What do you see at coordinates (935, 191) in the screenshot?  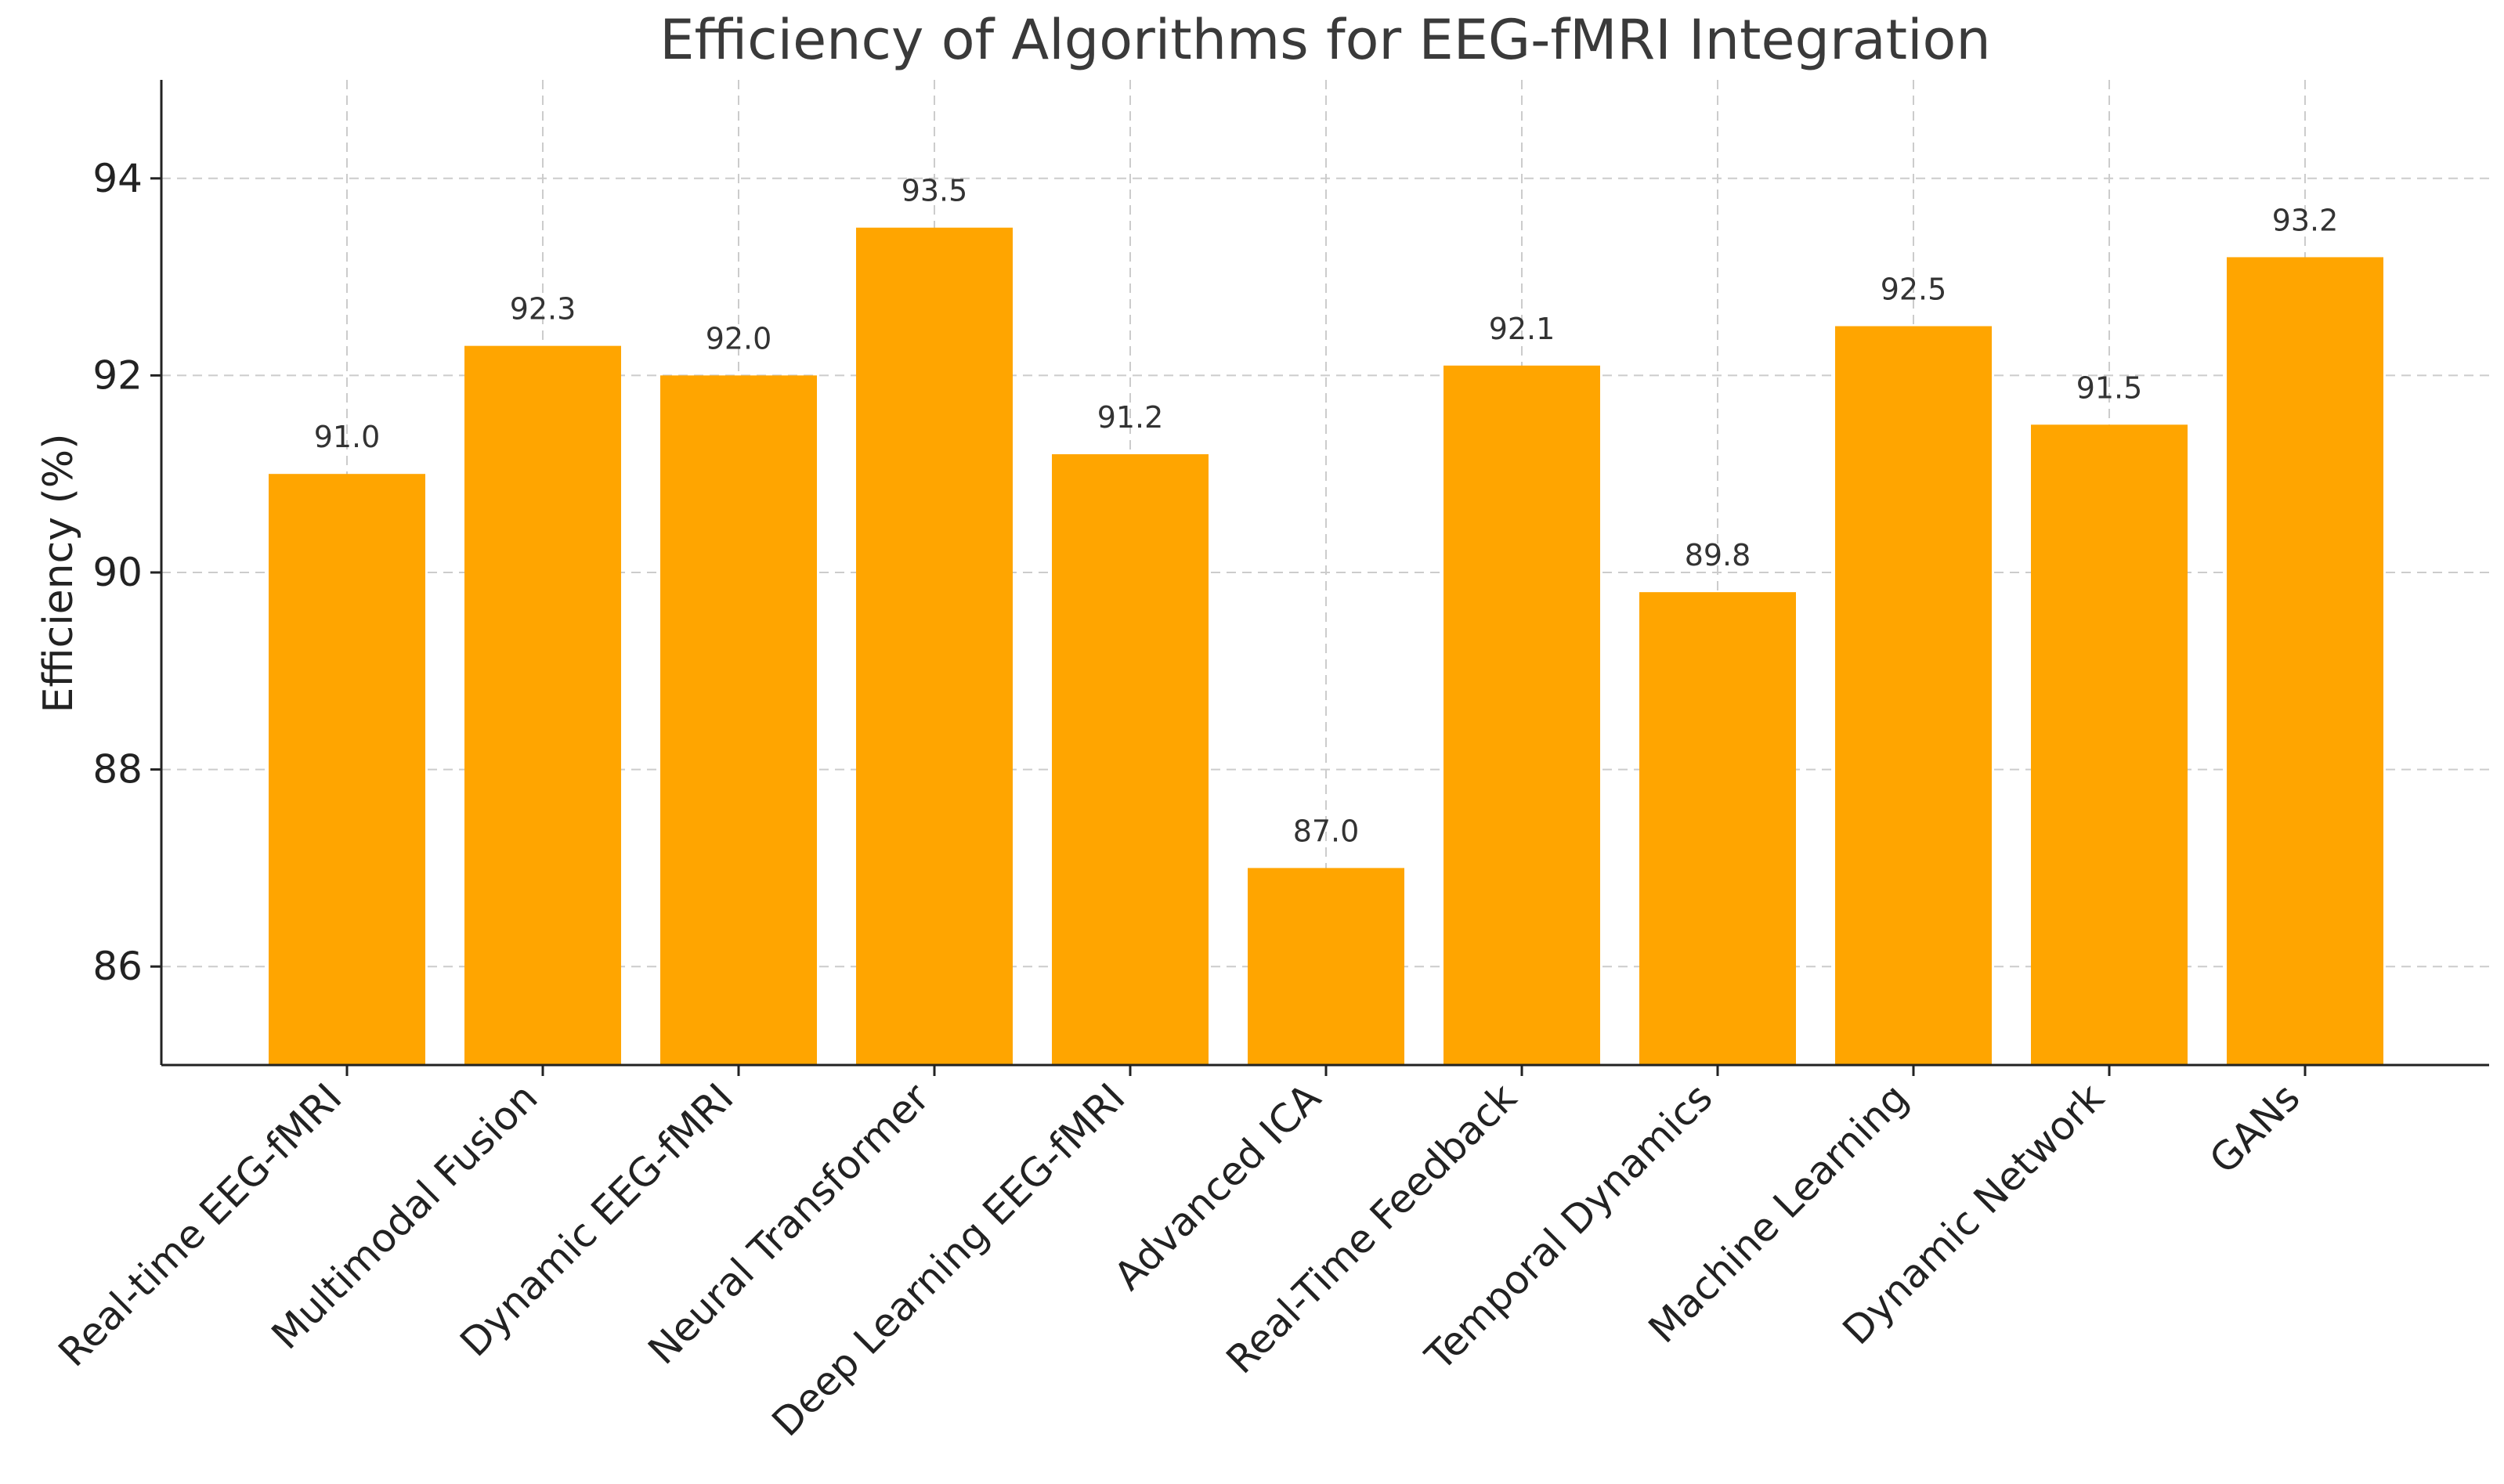 I see `data-label: 93.5` at bounding box center [935, 191].